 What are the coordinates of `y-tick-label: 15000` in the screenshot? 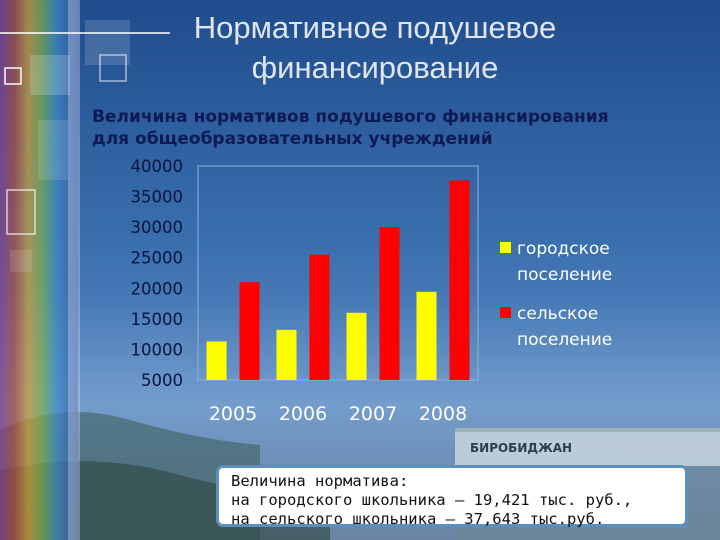 It's located at (157, 319).